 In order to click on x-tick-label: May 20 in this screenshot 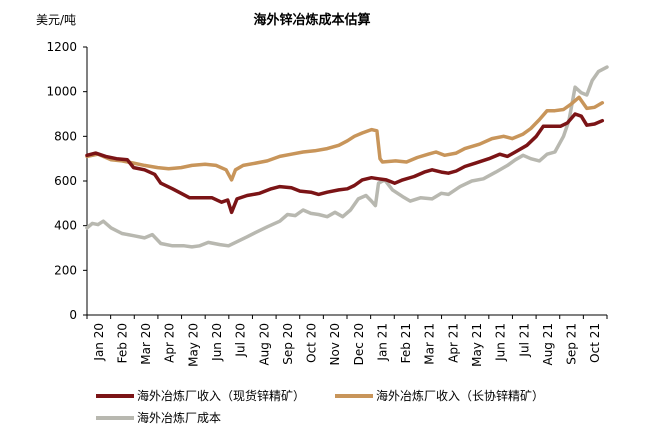, I will do `click(193, 345)`.